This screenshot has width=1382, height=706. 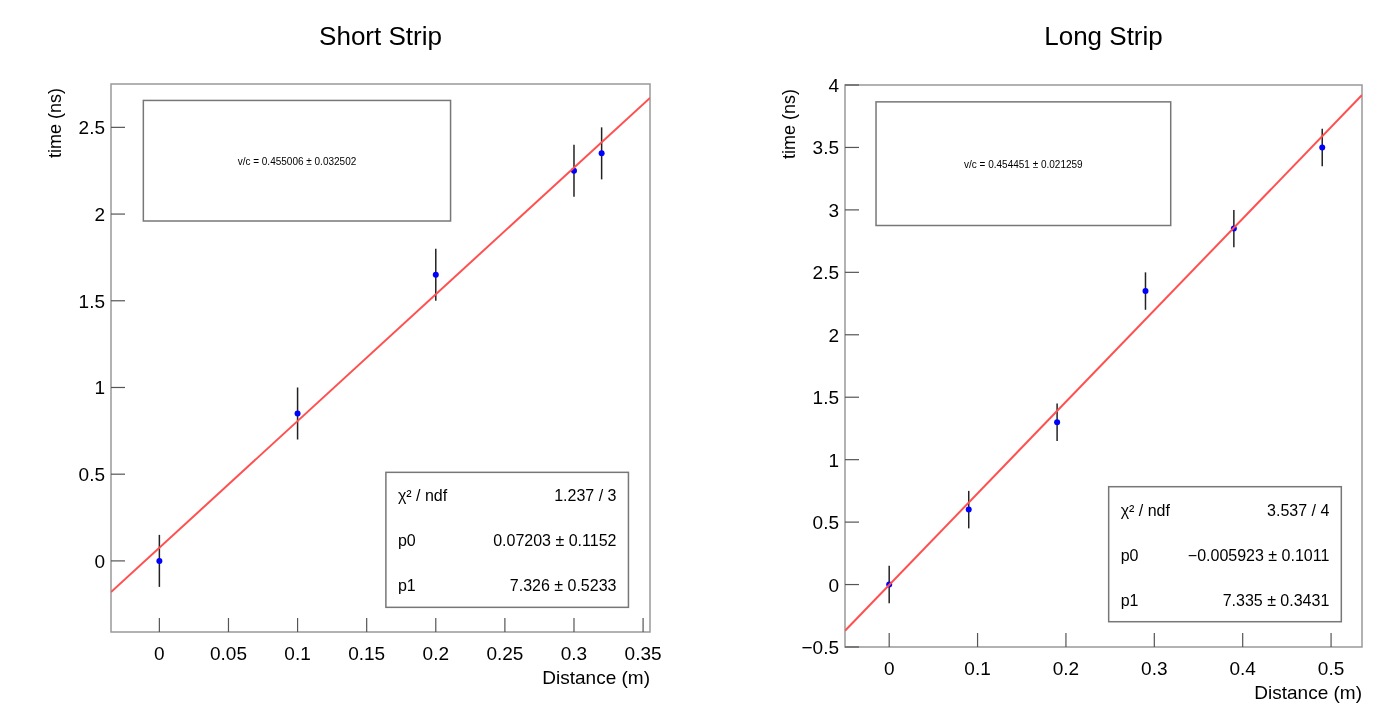 I want to click on annotation: 0.07203 ± 0.1152, so click(x=555, y=541).